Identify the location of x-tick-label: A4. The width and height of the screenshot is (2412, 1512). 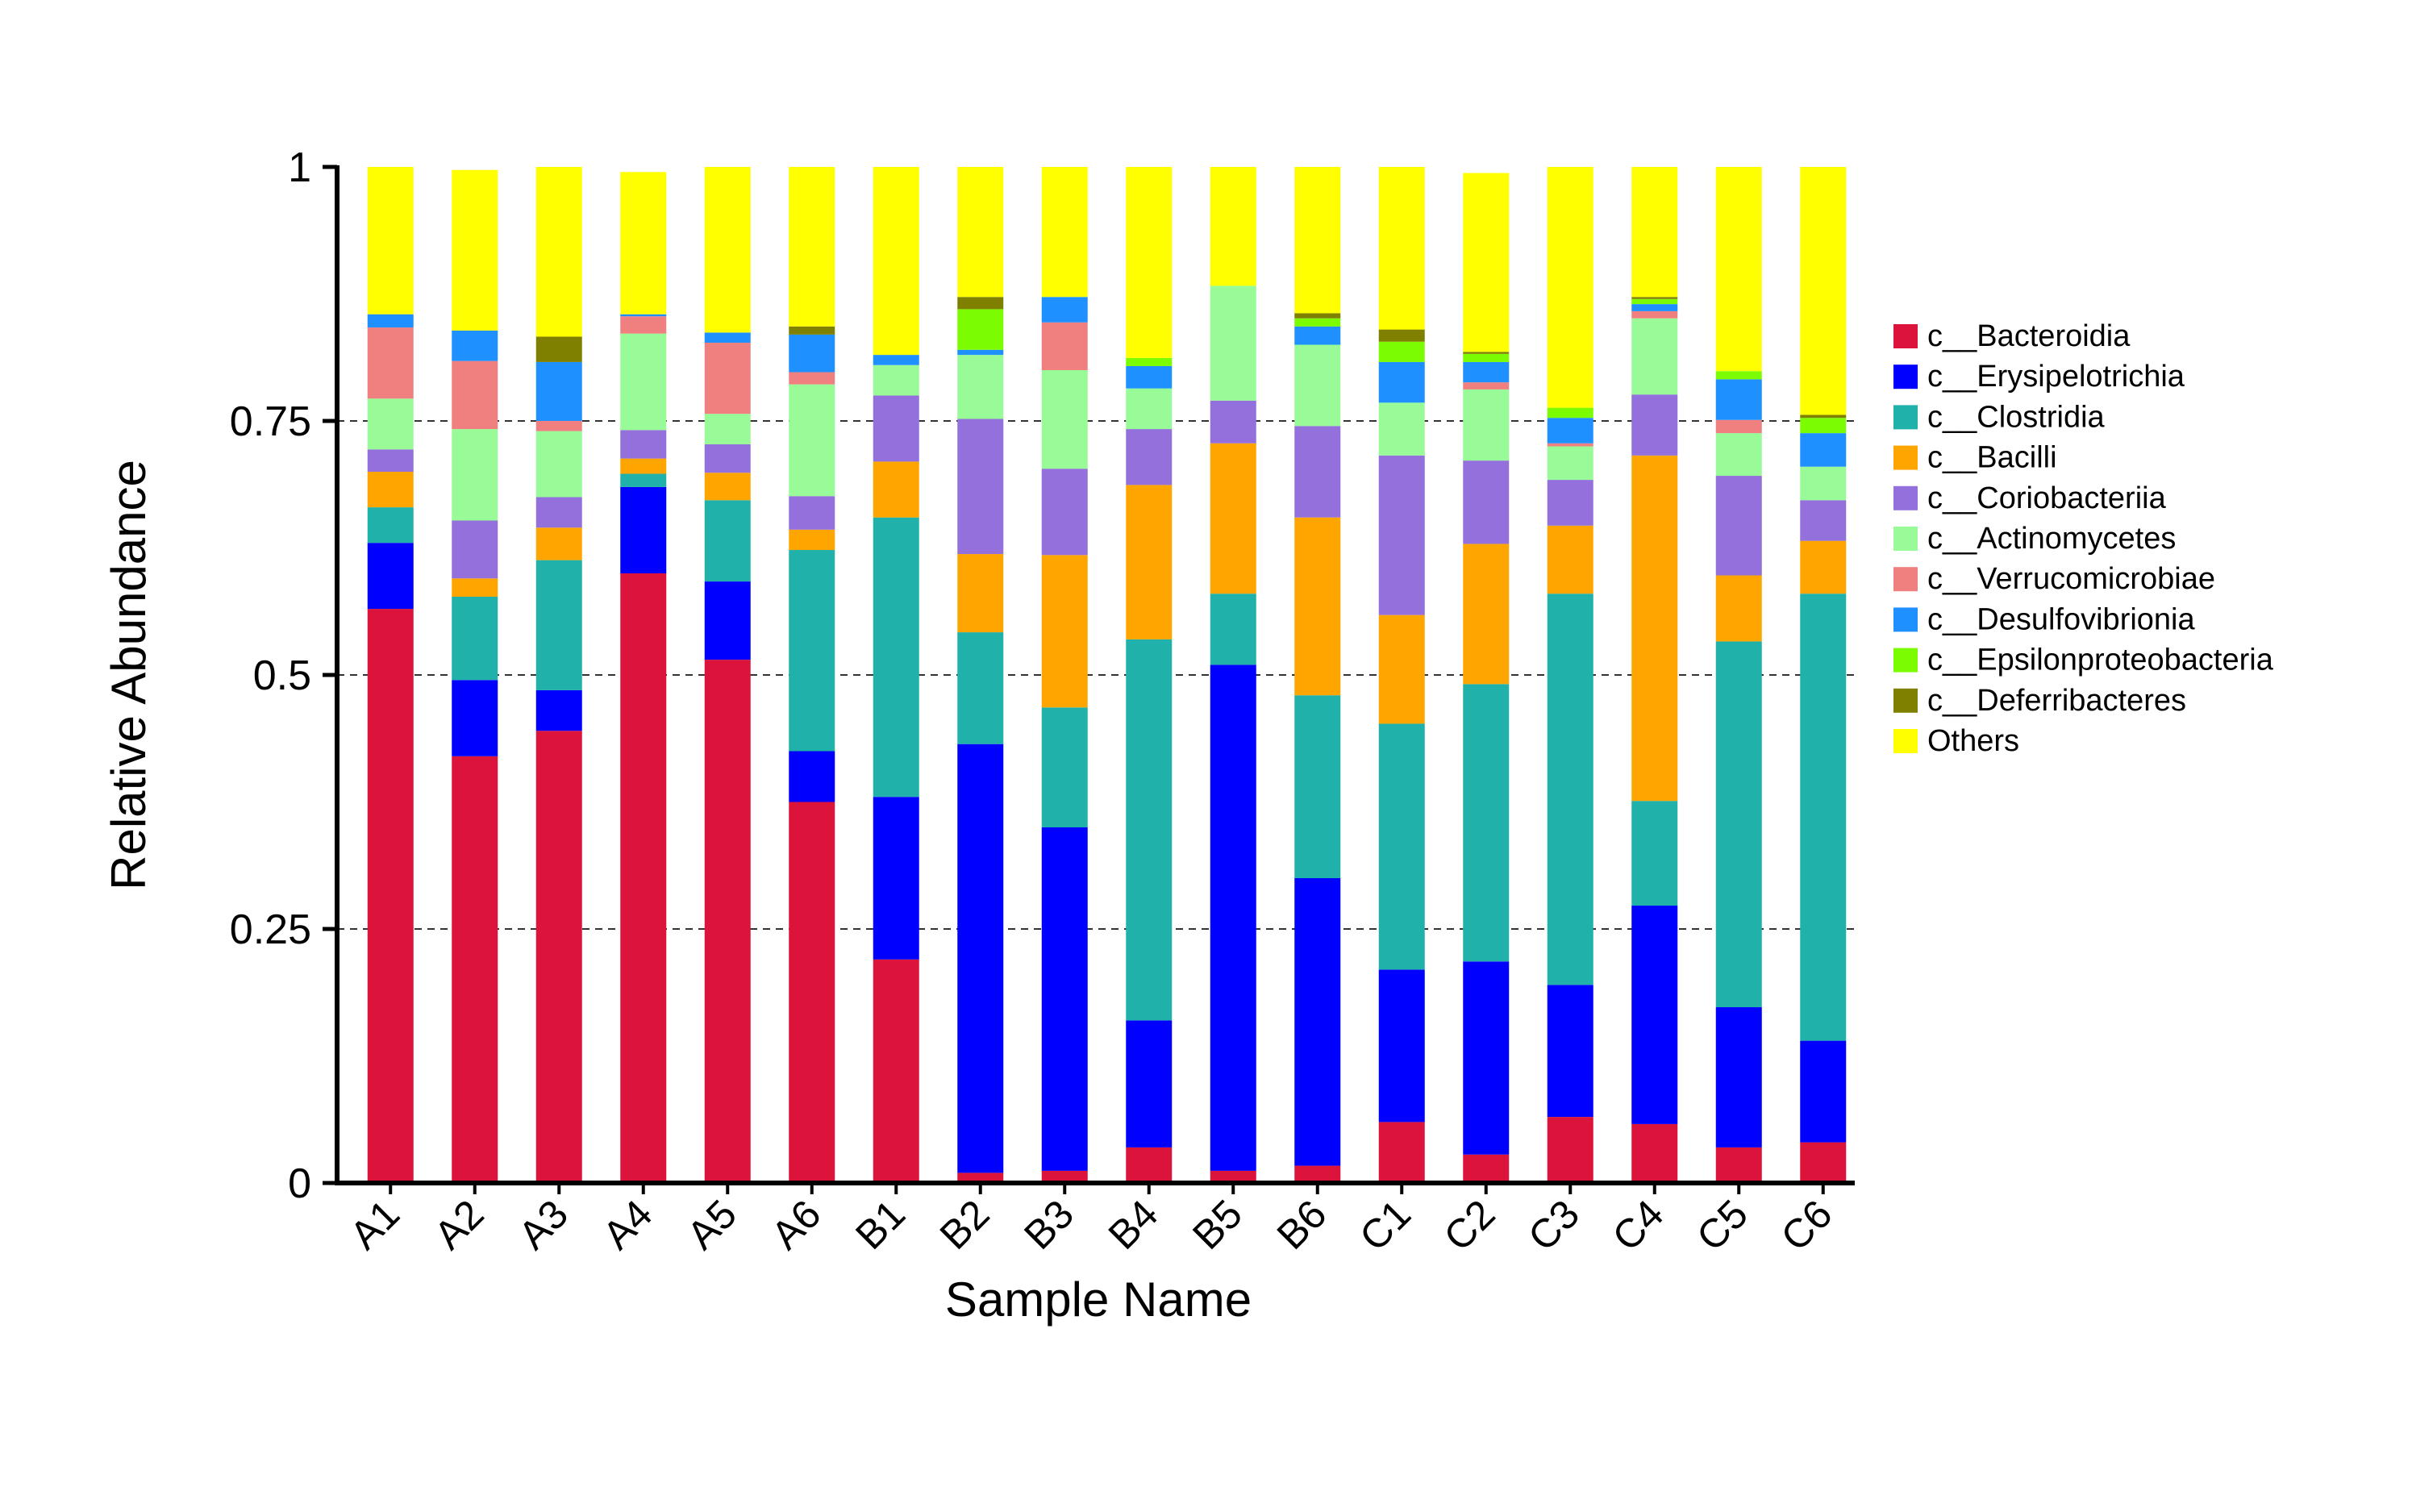
(627, 1224).